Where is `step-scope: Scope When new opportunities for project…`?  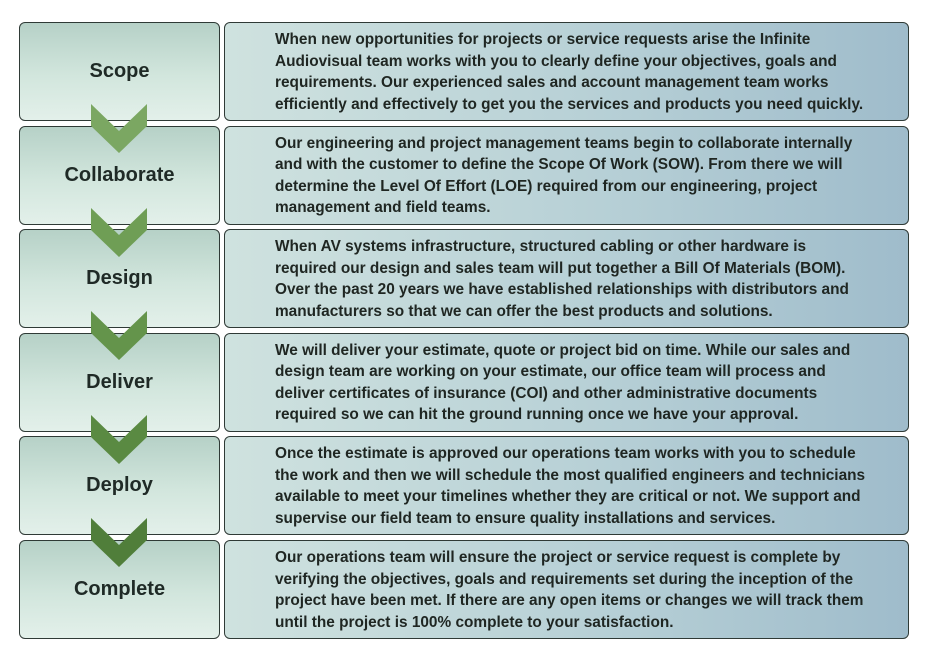 step-scope: Scope When new opportunities for project… is located at coordinates (464, 72).